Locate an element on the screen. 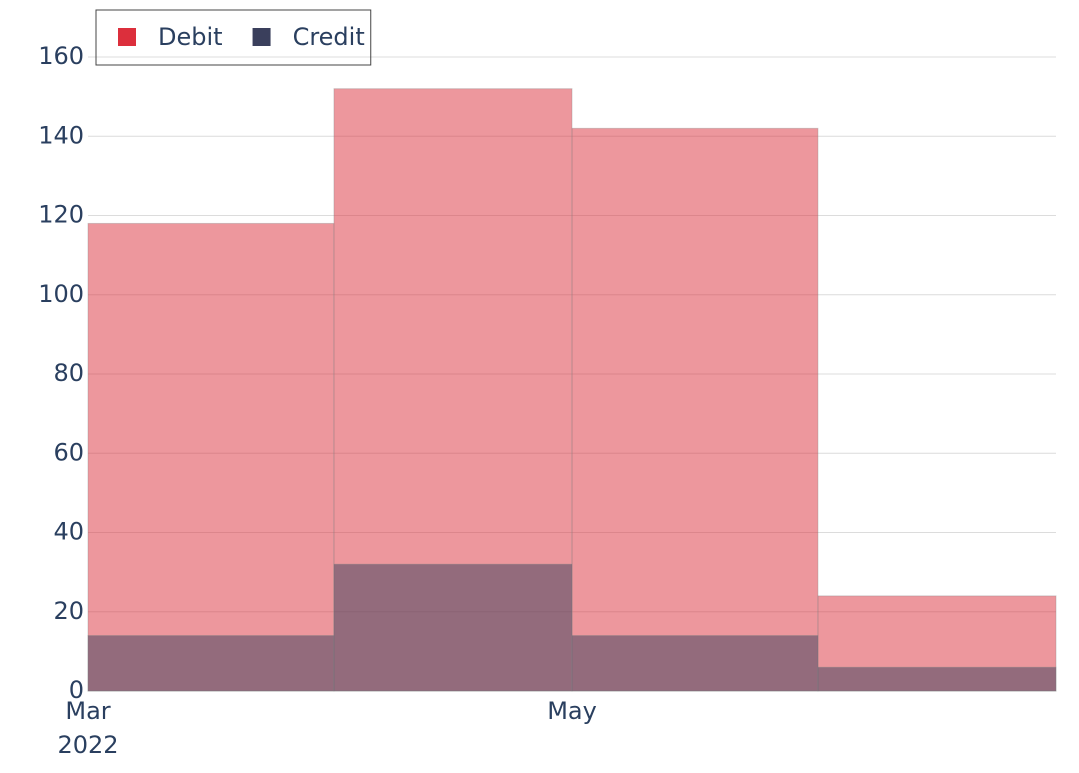 This screenshot has width=1079, height=773. legend-box is located at coordinates (233, 37).